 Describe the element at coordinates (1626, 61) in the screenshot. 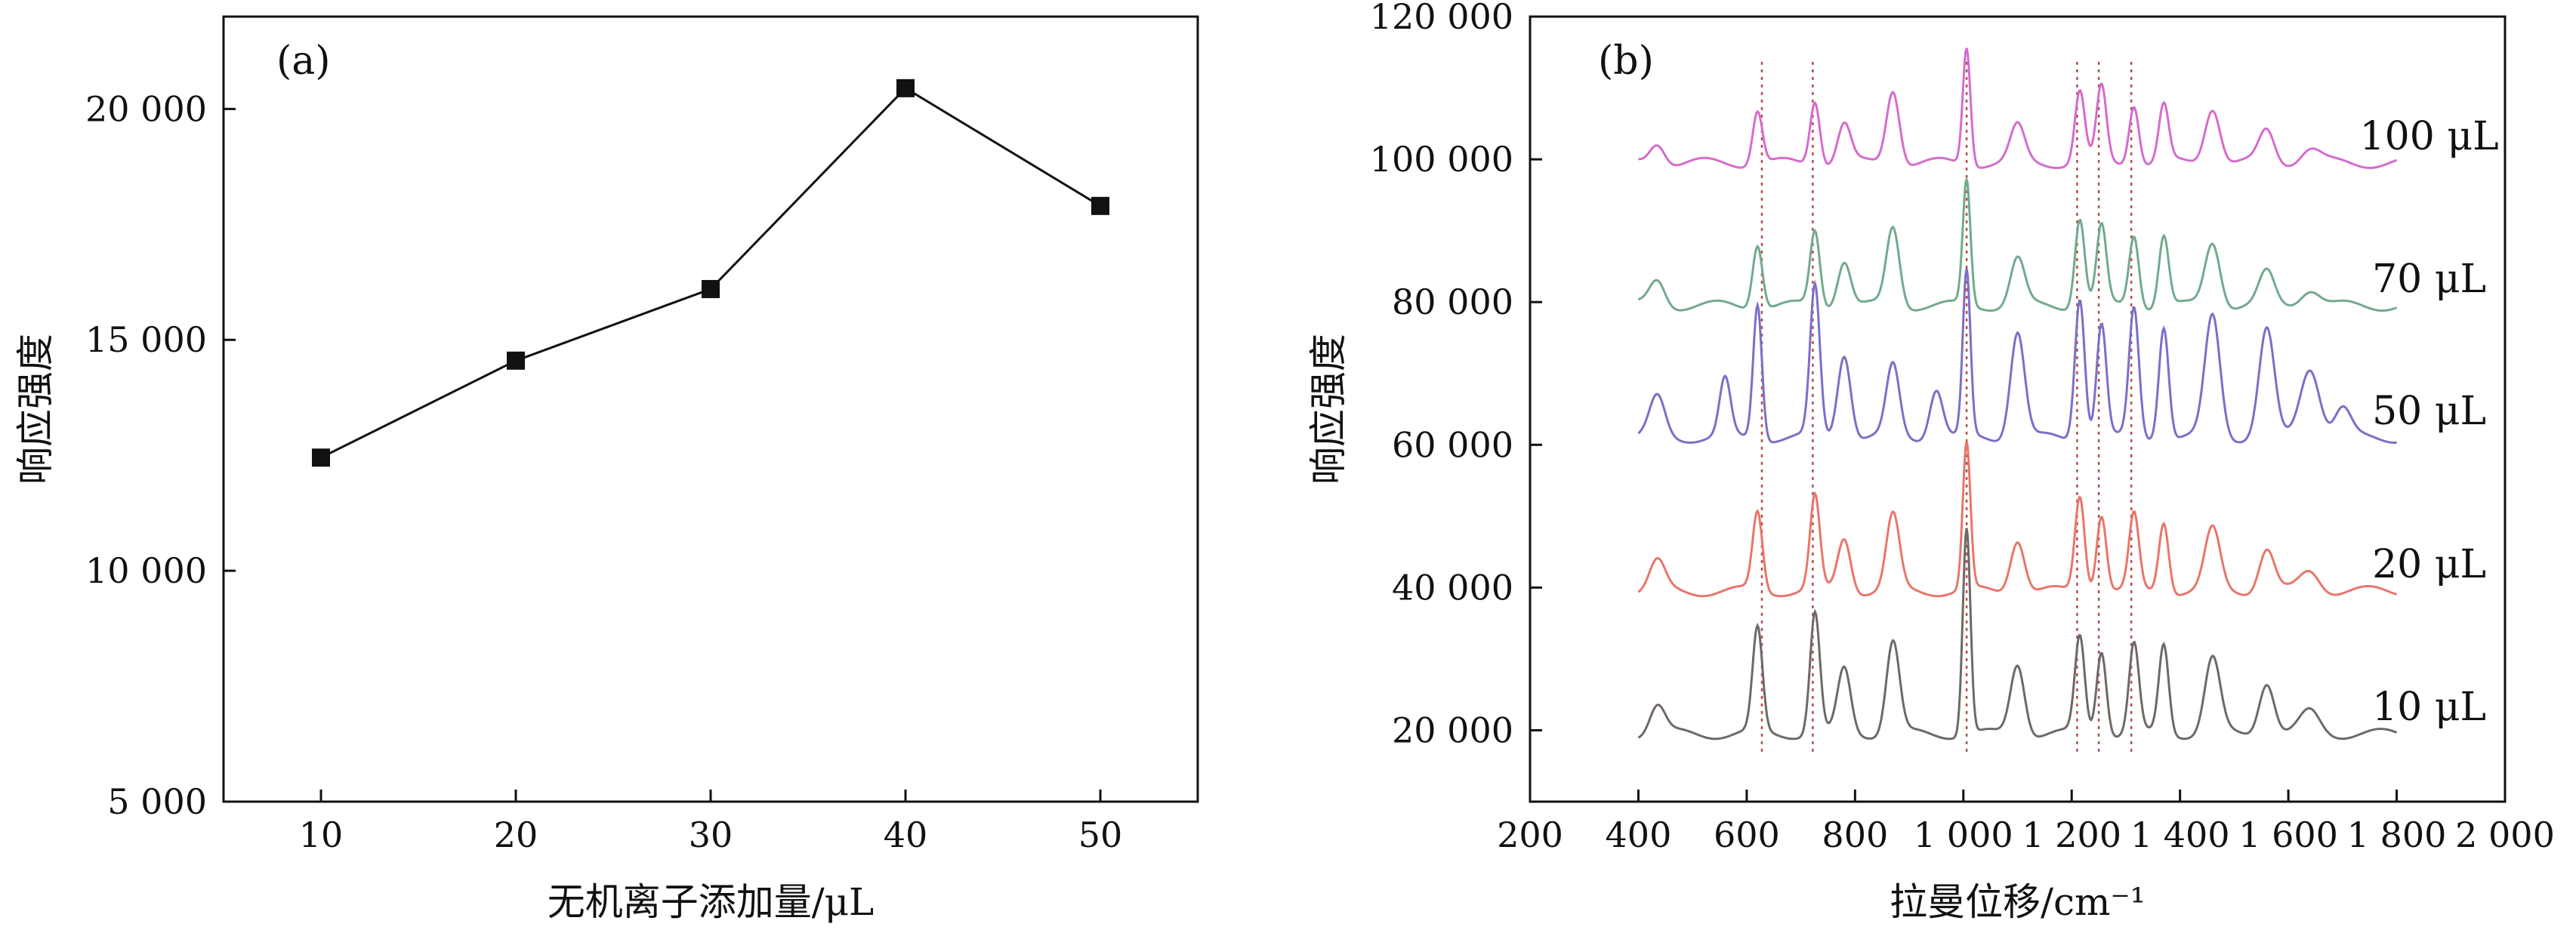

I see `panel-b-label: (b)` at that location.